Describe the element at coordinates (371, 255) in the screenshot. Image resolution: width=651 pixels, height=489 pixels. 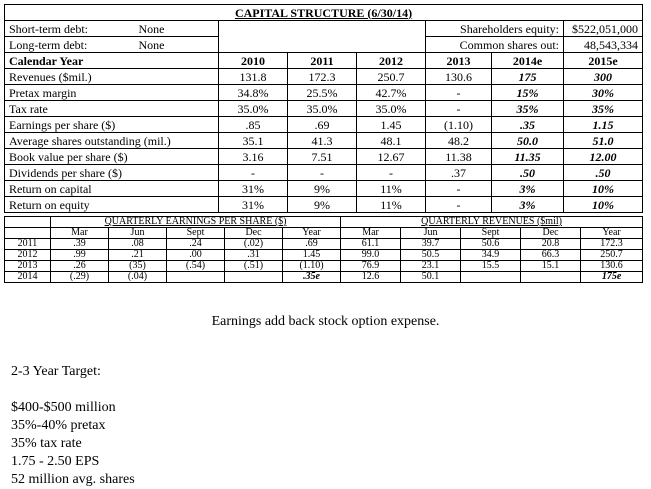
I see `quarterly-cell: 99.0` at that location.